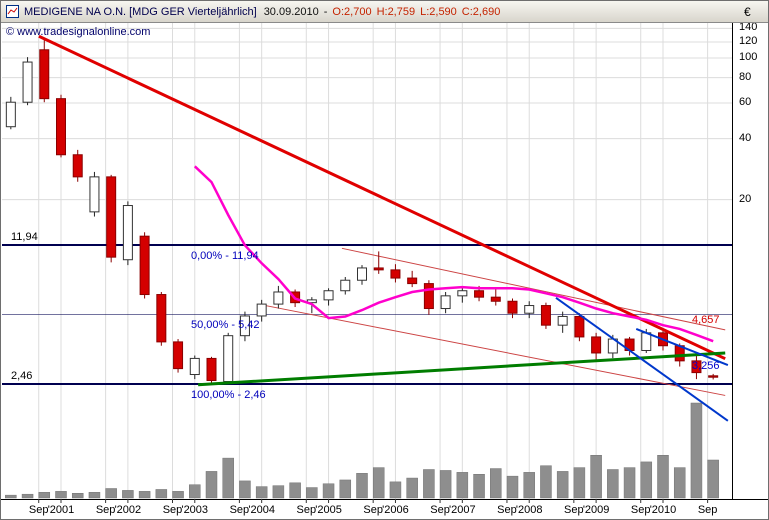 This screenshot has width=769, height=520. Describe the element at coordinates (78, 32) in the screenshot. I see `copyright-watermark: © www.tradesignalonline.com` at that location.